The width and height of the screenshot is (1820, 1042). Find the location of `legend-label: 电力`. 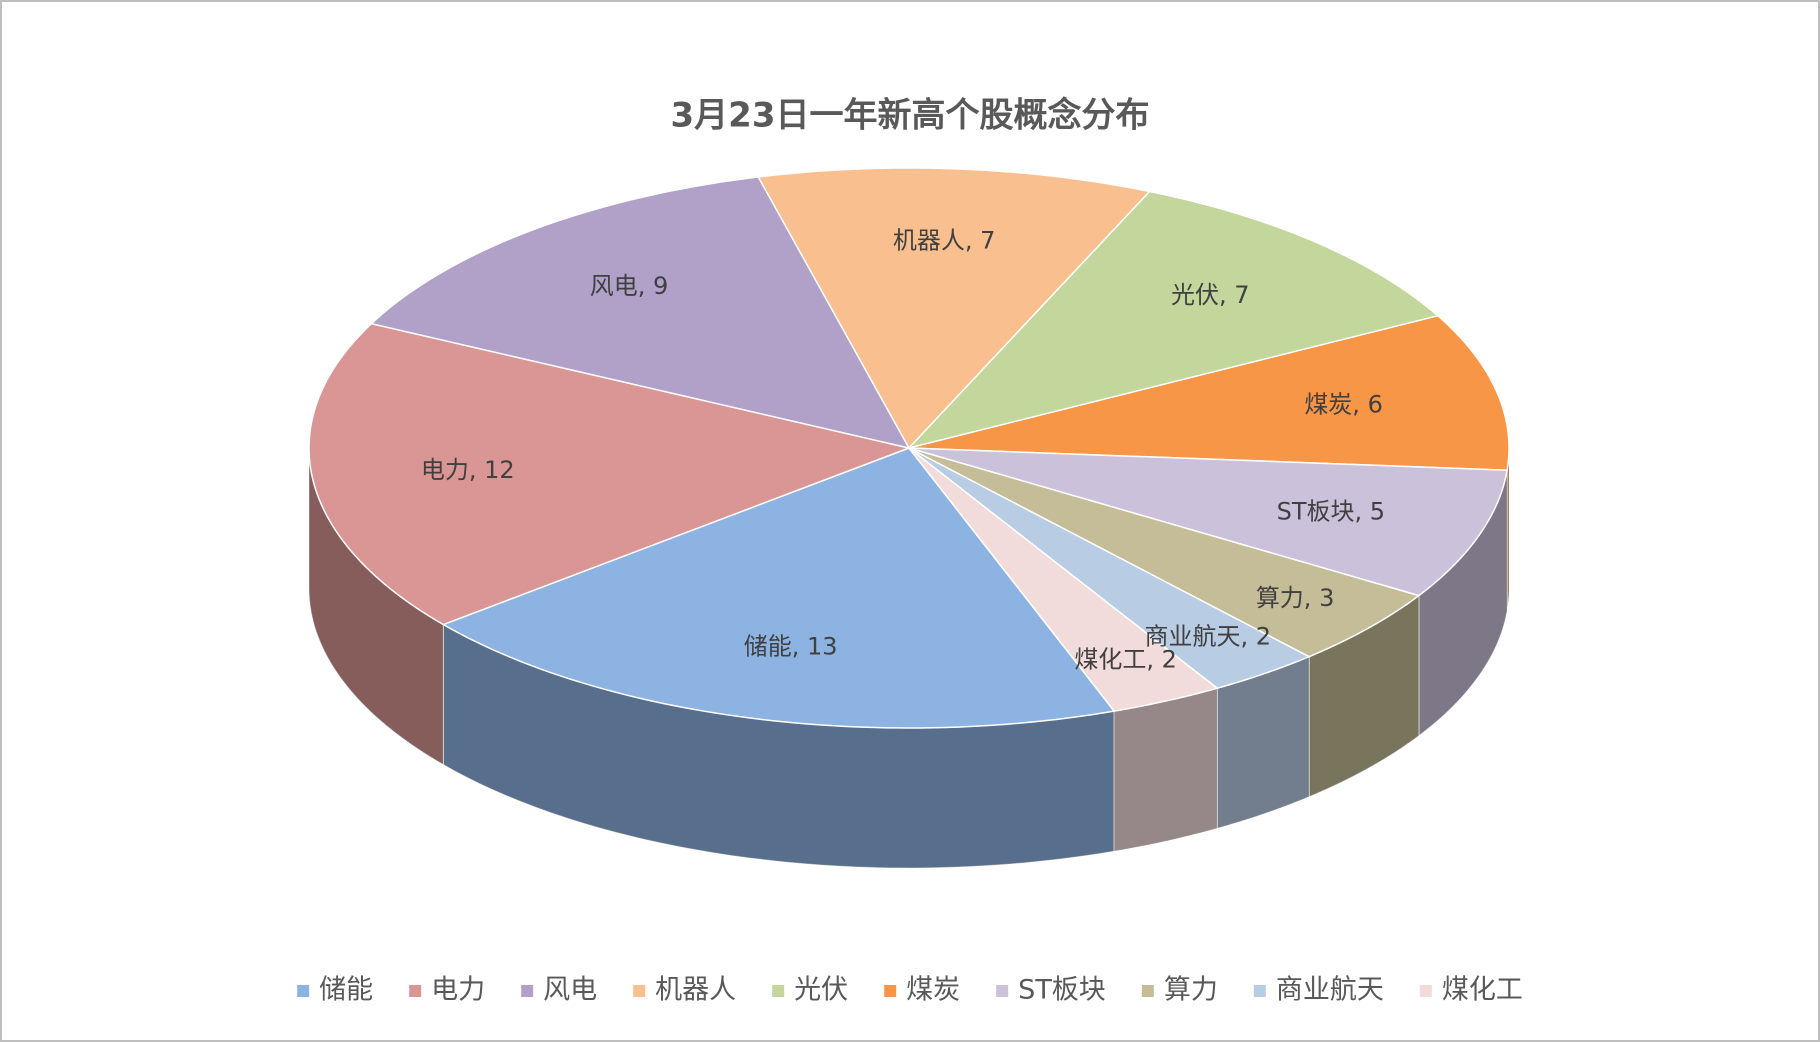

legend-label: 电力 is located at coordinates (458, 990).